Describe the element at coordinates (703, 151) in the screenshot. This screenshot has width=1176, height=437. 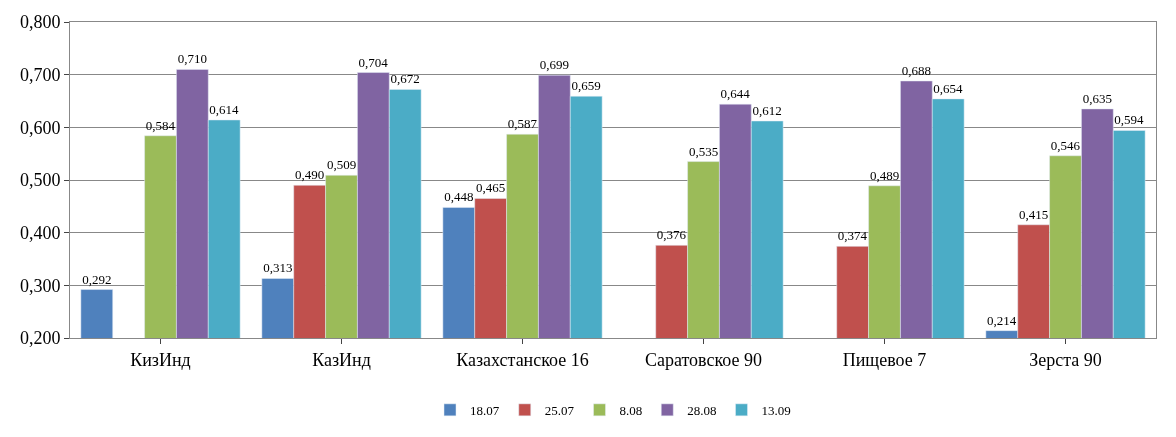
I see `data-label: 0,535` at that location.